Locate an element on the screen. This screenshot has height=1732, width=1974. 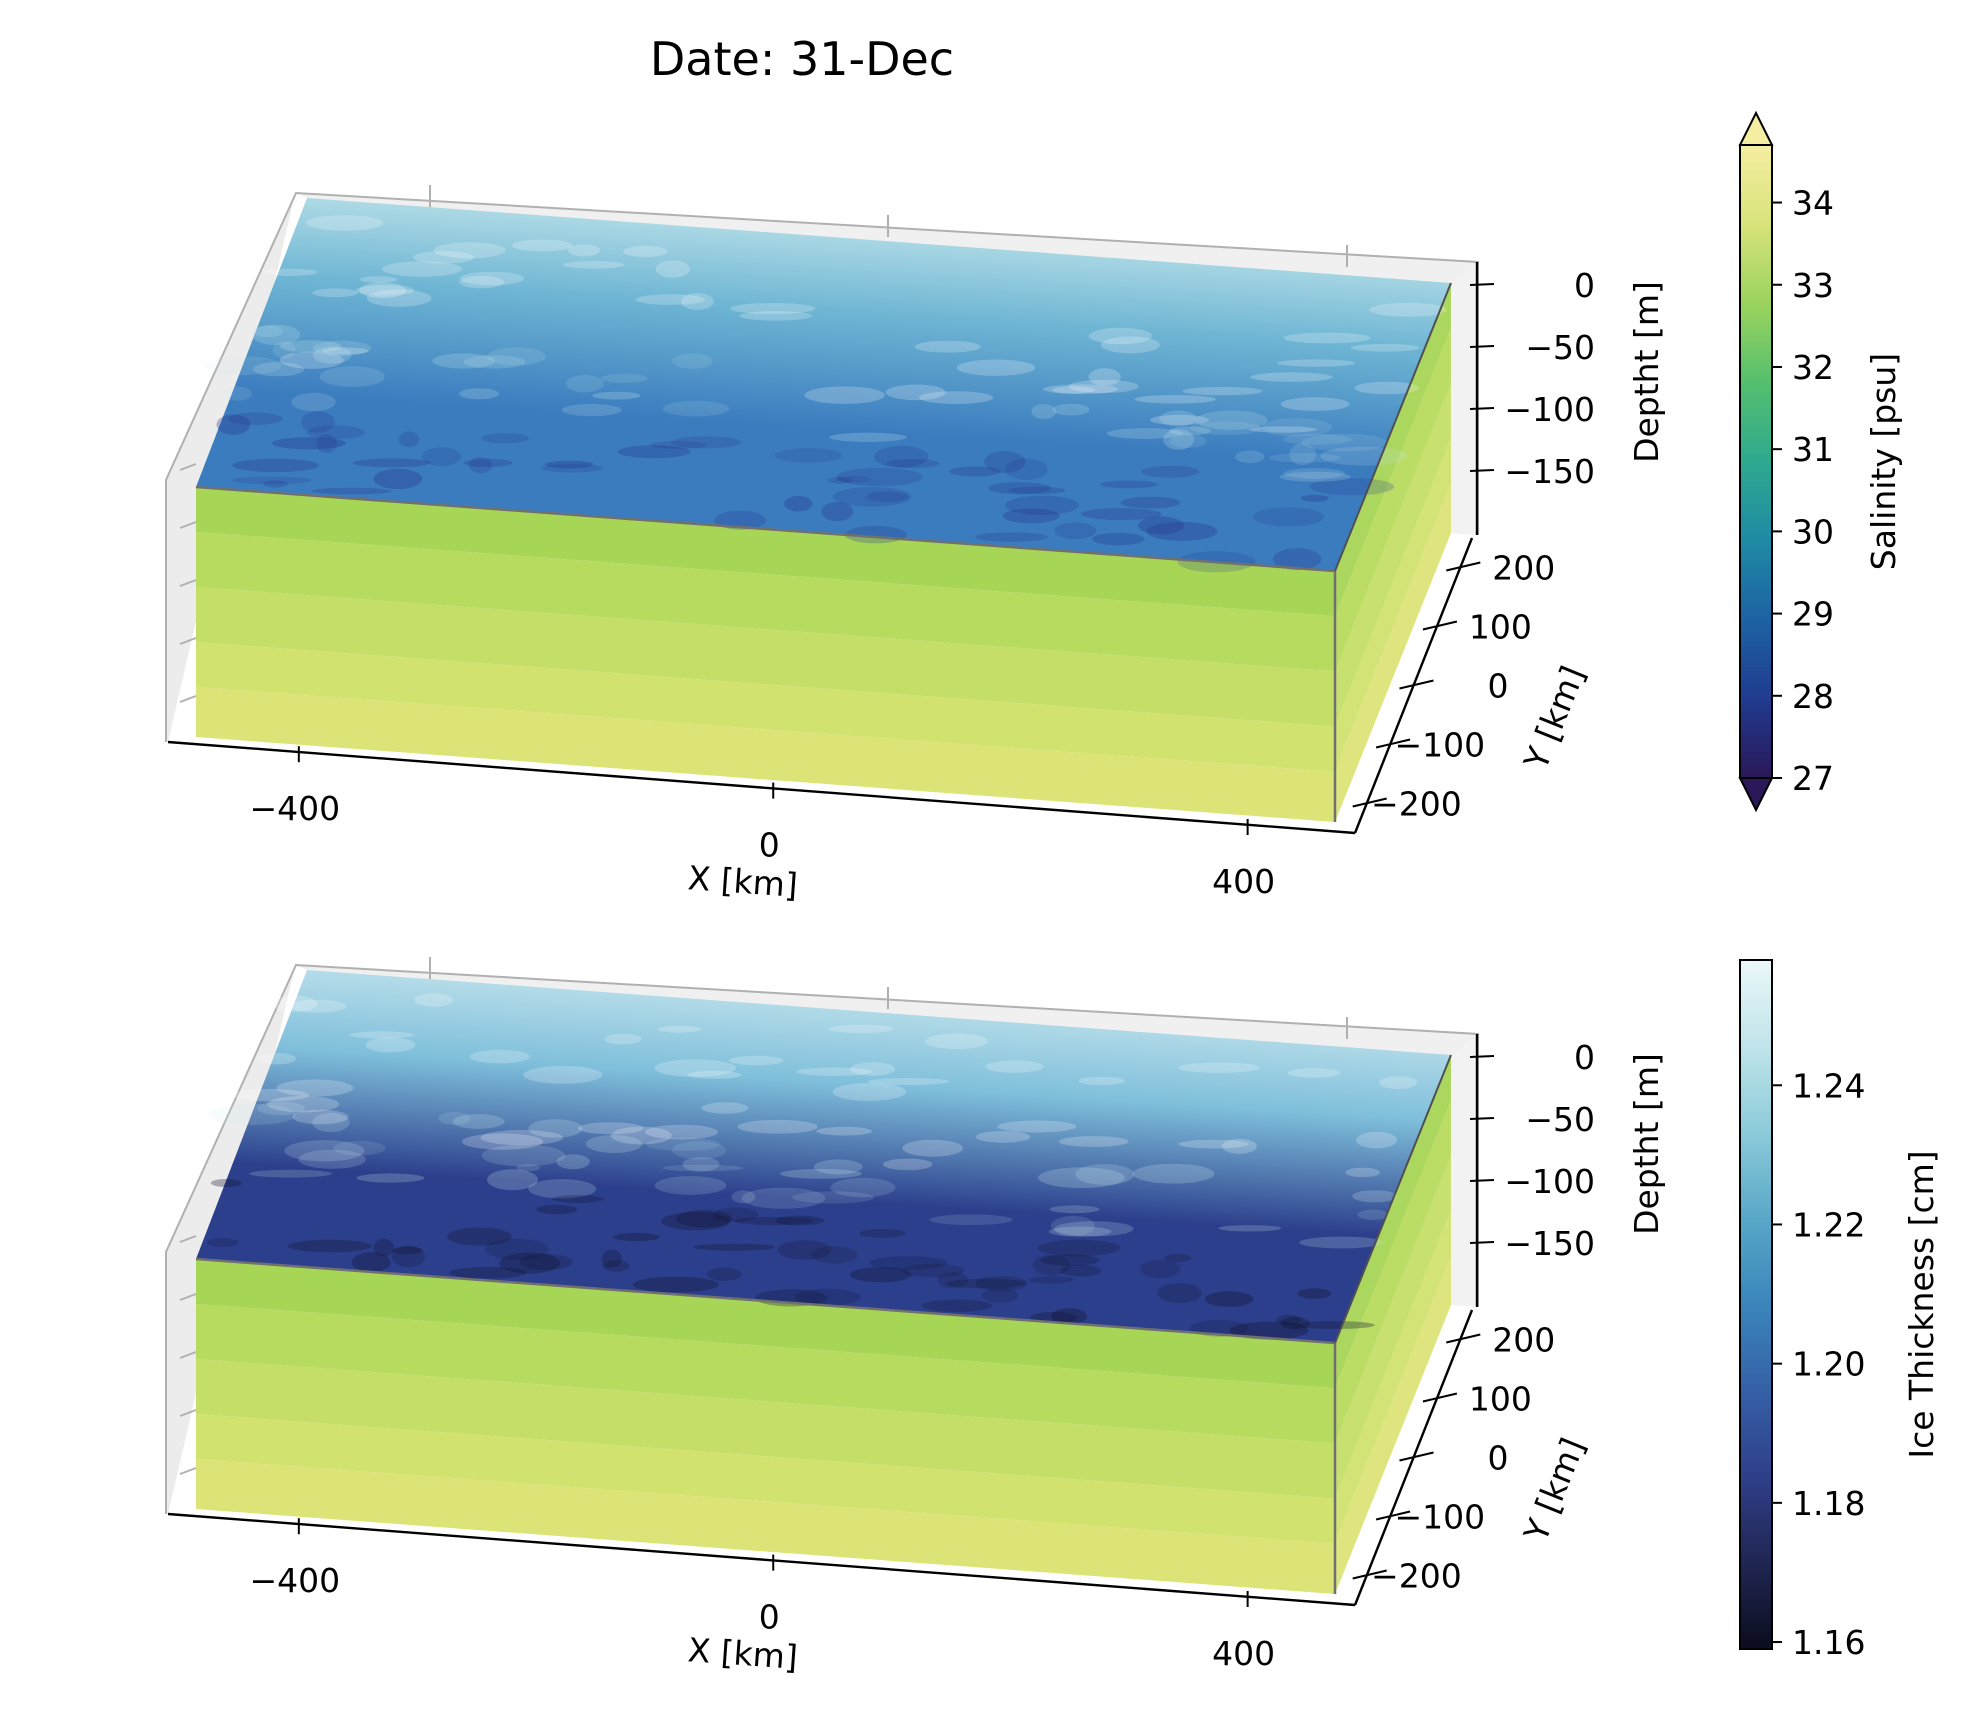
z-tick-label: −50 is located at coordinates (1560, 1119).